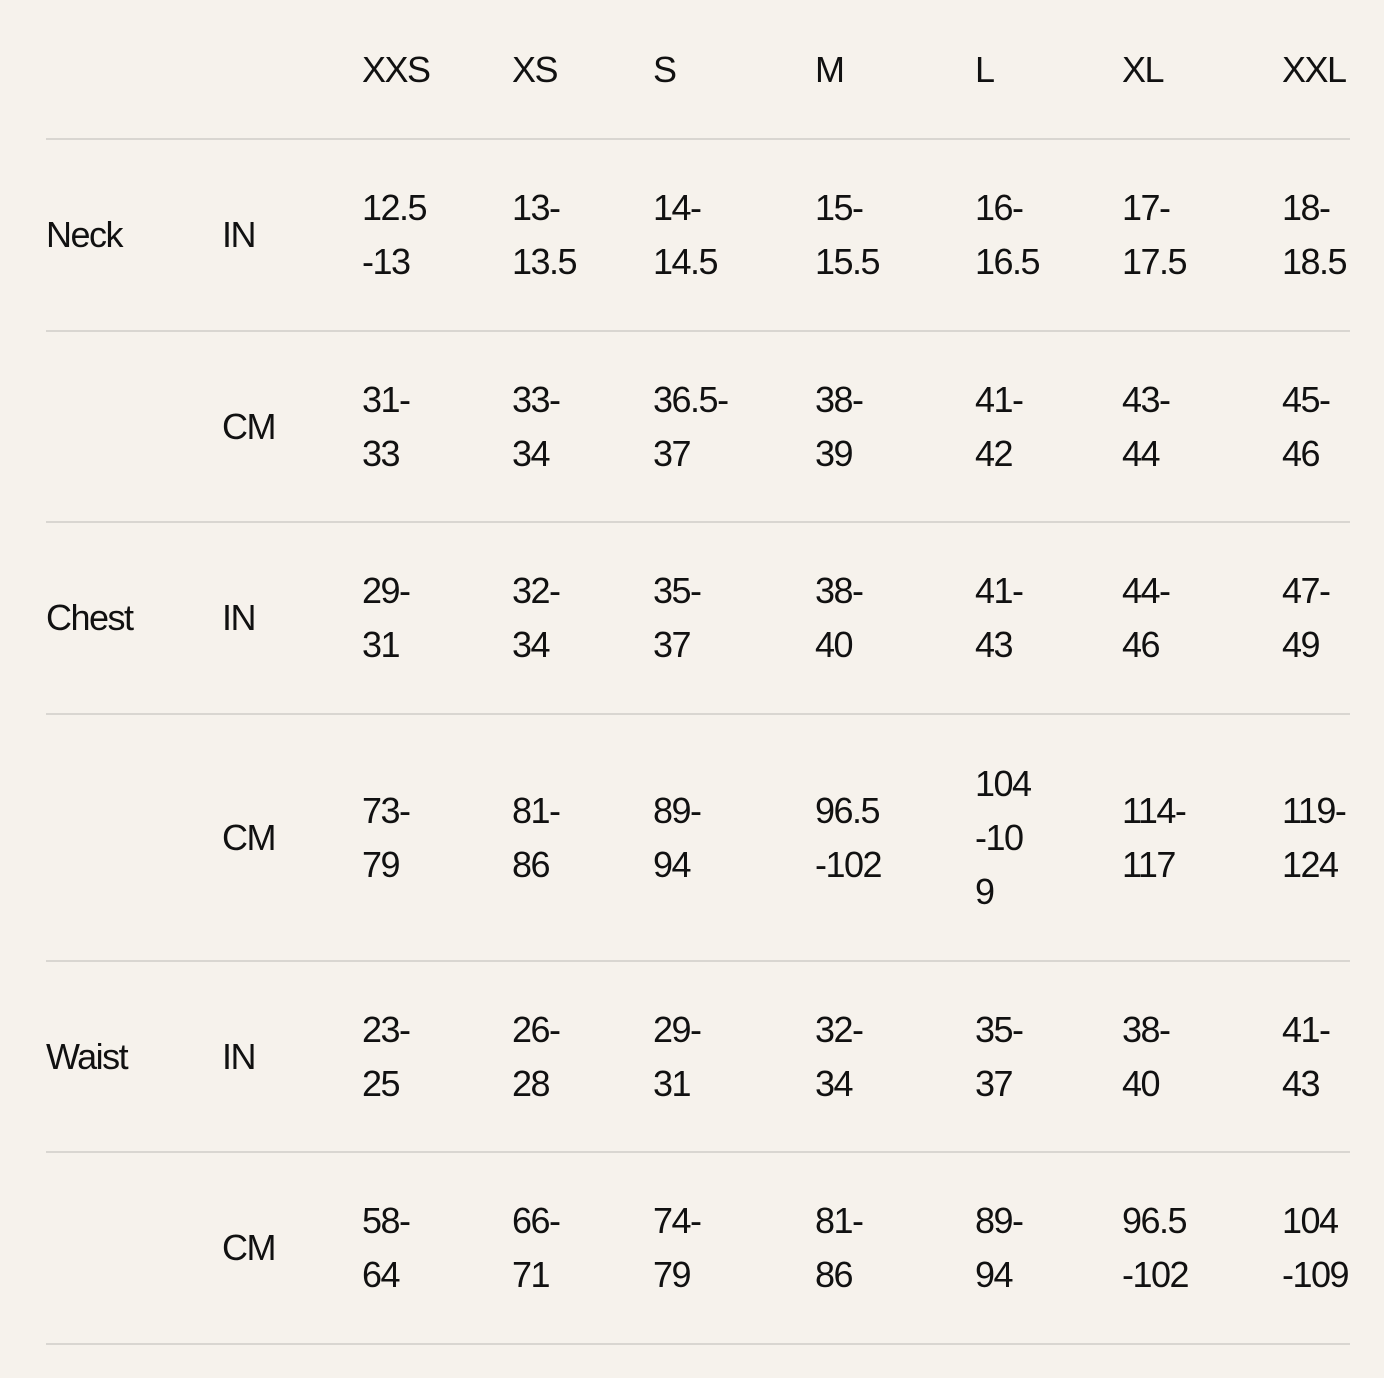  What do you see at coordinates (386, 1056) in the screenshot?
I see `size-value: 23- 25` at bounding box center [386, 1056].